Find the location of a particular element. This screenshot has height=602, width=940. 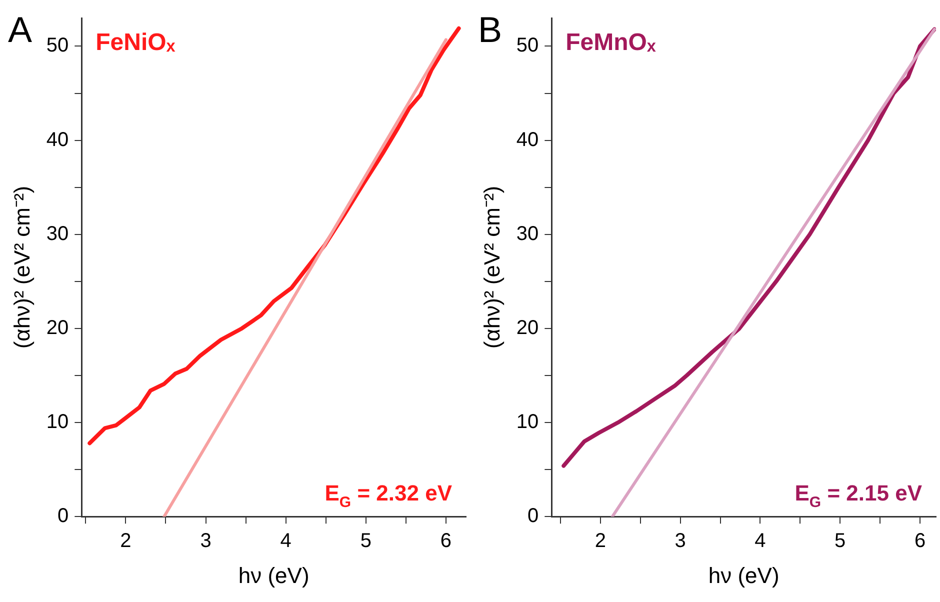

text: FeNiOₓ is located at coordinates (136, 42).